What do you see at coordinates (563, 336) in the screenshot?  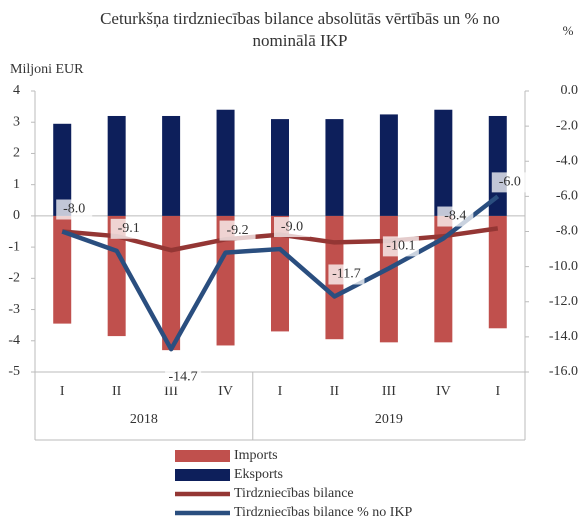 I see `y2-tick-label: -14.0` at bounding box center [563, 336].